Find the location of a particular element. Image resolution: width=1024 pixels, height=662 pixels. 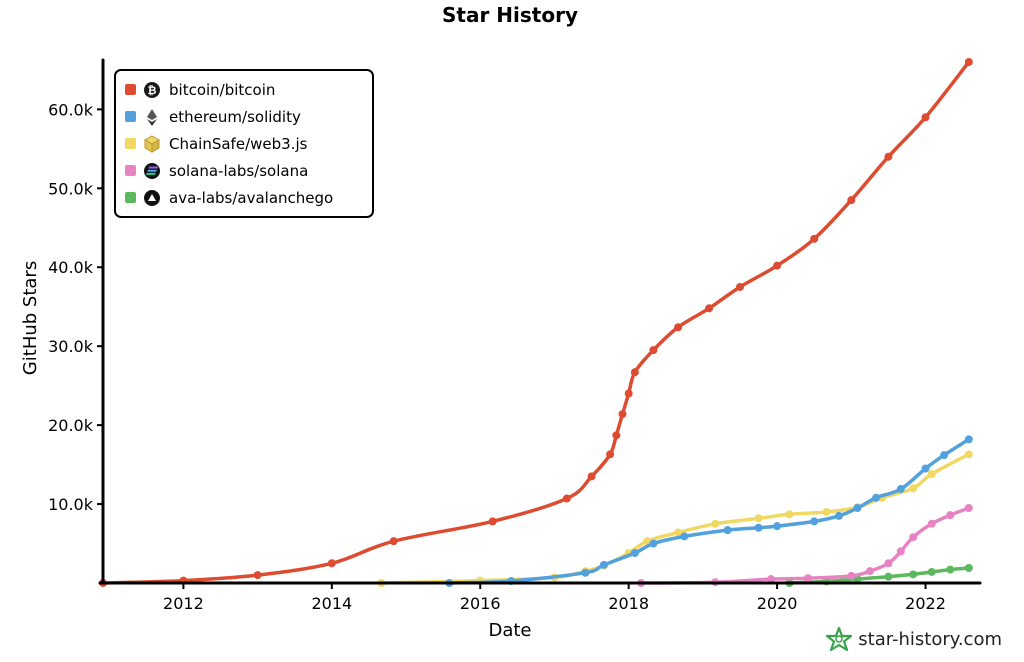

y-axis-label: GitHub Stars is located at coordinates (30, 318).